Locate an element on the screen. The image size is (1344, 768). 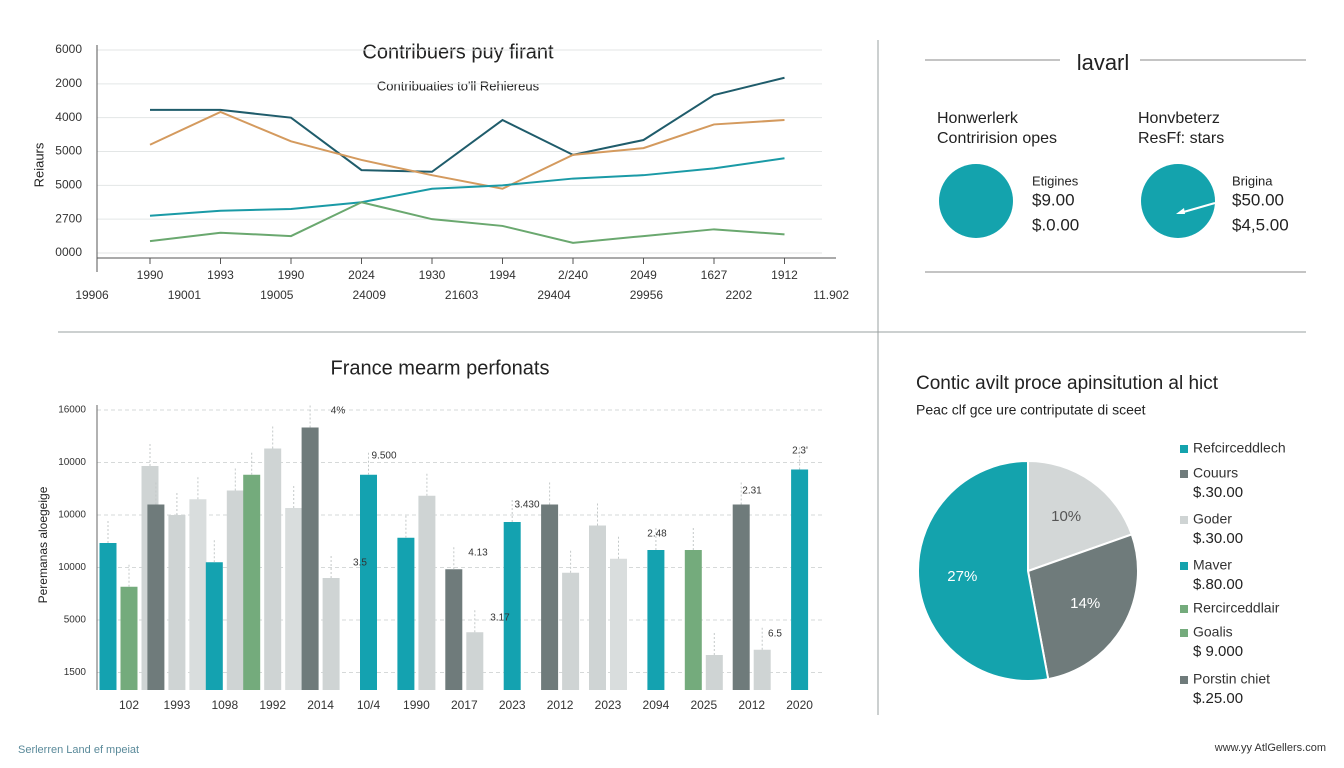
legend-value: $.80.00 is located at coordinates (1218, 584).